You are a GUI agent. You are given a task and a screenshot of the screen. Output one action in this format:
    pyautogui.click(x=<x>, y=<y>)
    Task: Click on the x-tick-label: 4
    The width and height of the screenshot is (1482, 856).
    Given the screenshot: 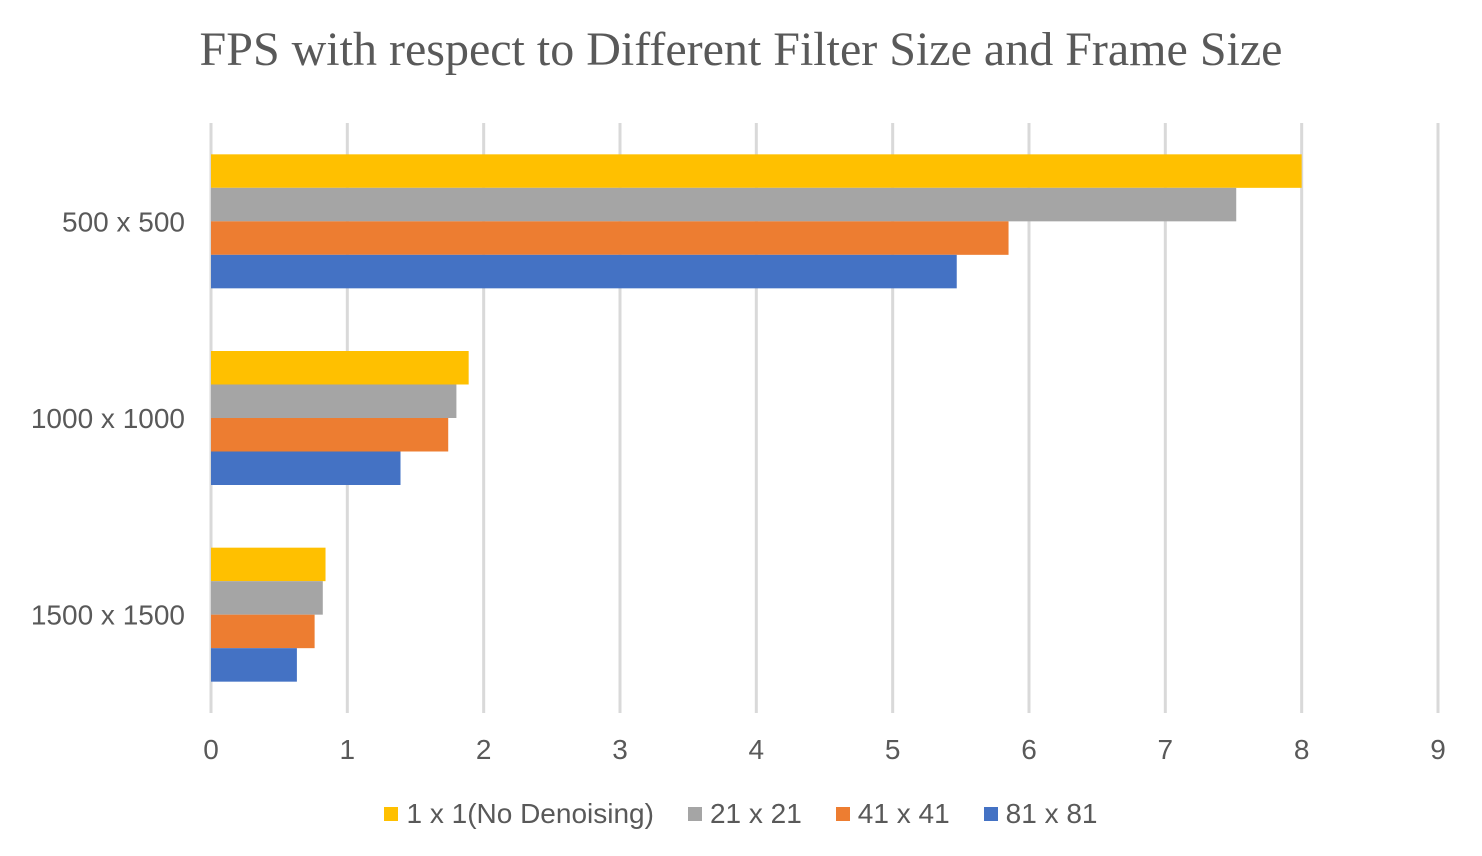 What is the action you would take?
    pyautogui.click(x=757, y=749)
    